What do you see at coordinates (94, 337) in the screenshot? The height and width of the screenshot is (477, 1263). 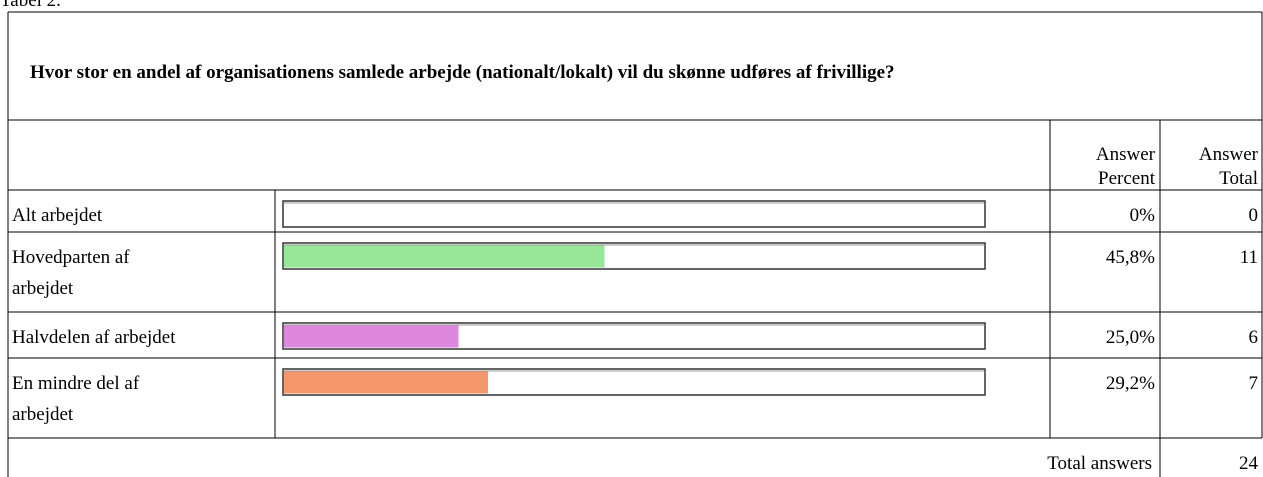 I see `row-label: Halvdelen af arbejdet` at bounding box center [94, 337].